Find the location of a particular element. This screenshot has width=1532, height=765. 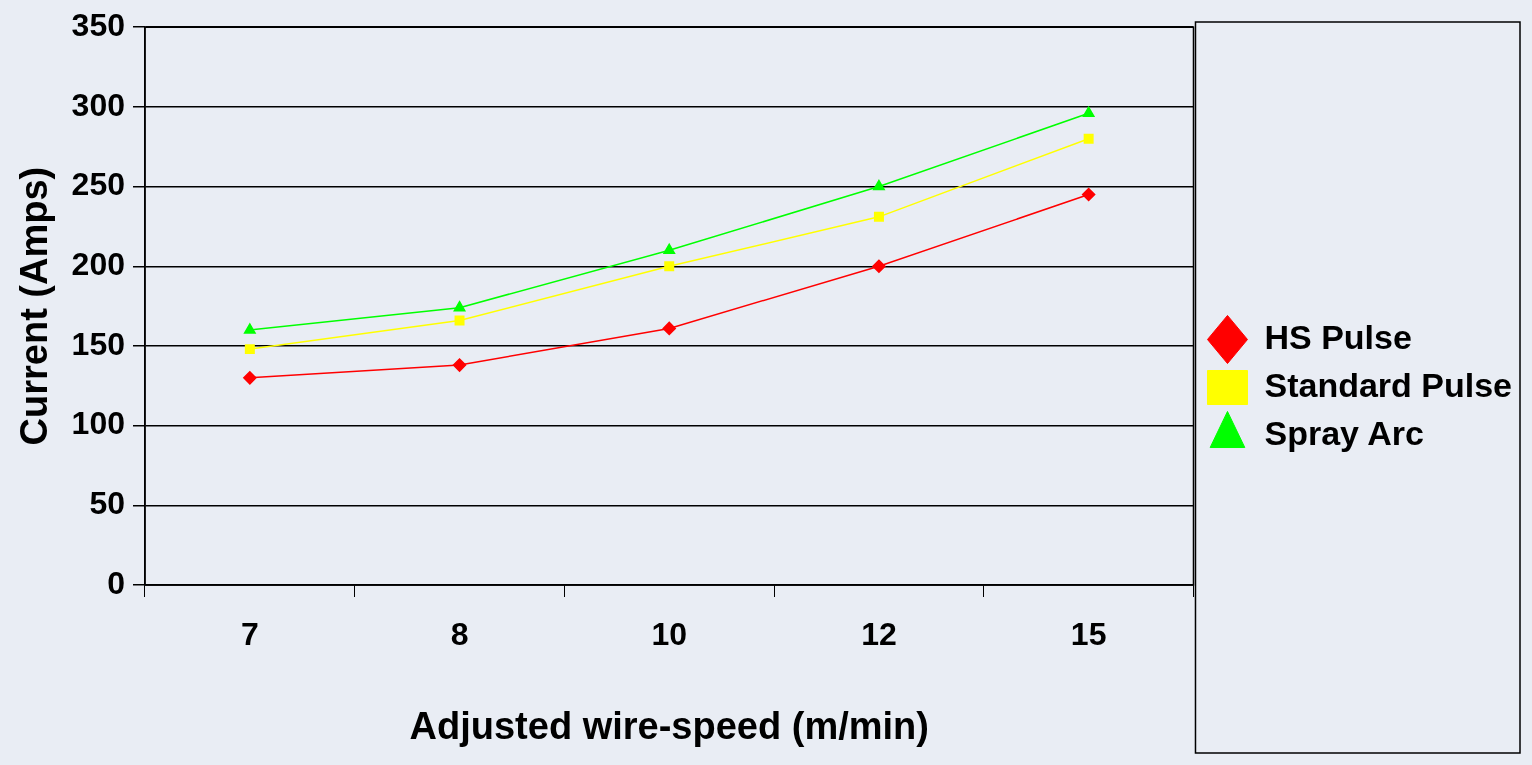

y-tick-label: 150 is located at coordinates (98, 343).